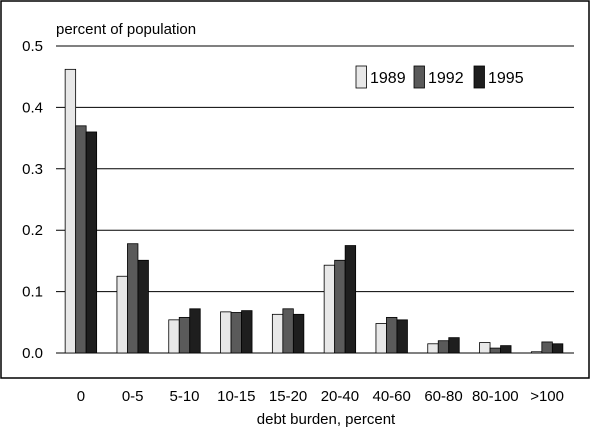 This screenshot has width=590, height=431. What do you see at coordinates (32, 46) in the screenshot?
I see `y-tick-label: 0.5` at bounding box center [32, 46].